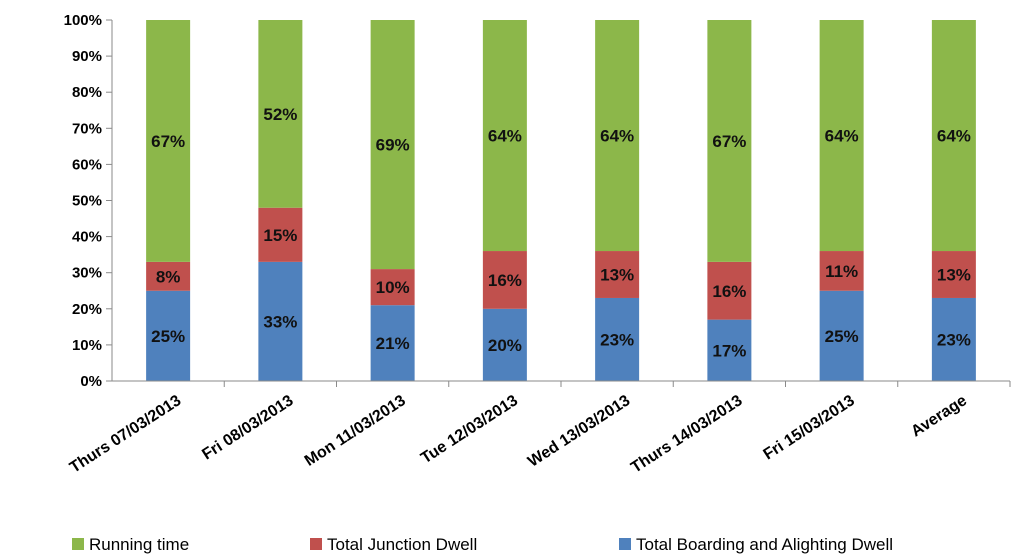  I want to click on y-tick-label: 30%, so click(87, 273).